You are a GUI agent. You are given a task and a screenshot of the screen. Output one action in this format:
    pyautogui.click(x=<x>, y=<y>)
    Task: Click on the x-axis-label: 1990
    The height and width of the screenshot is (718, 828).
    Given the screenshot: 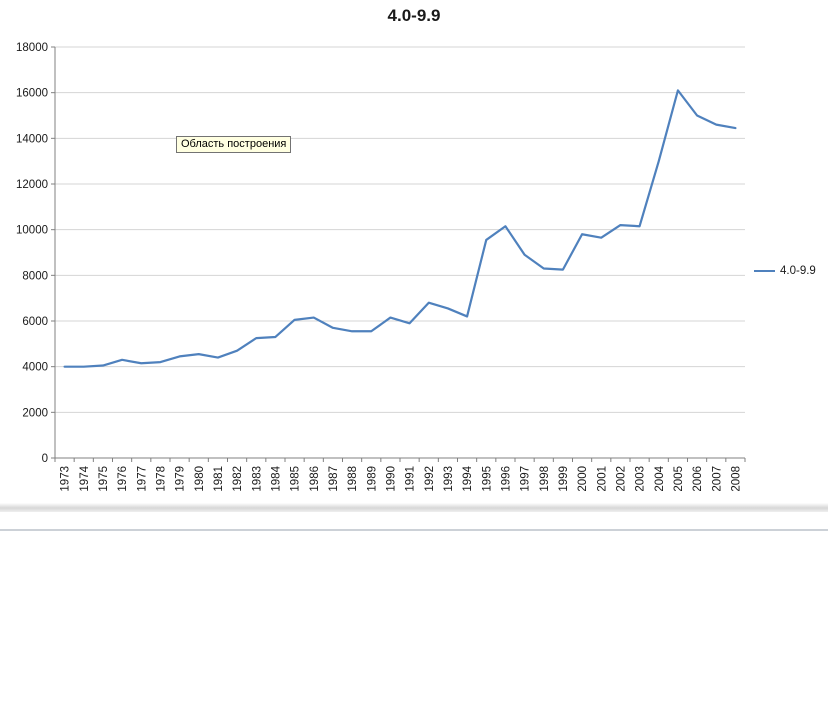 What is the action you would take?
    pyautogui.click(x=391, y=479)
    